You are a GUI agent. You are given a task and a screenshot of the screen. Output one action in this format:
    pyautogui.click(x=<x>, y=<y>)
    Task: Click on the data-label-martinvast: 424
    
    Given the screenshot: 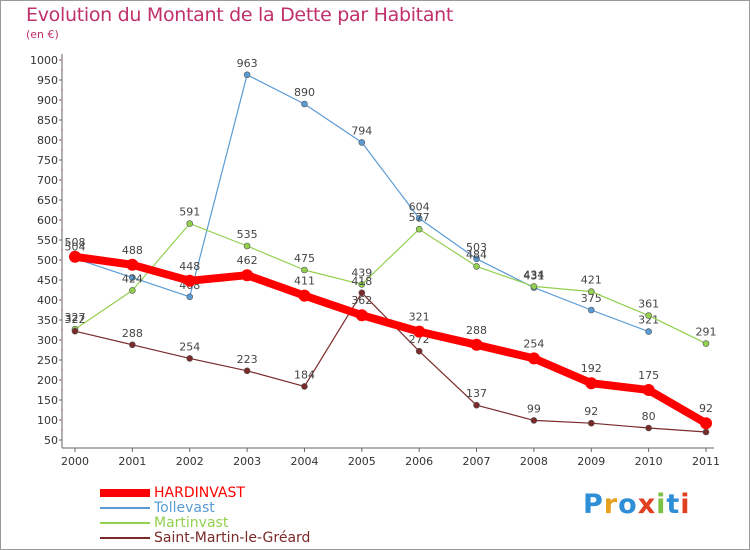 What is the action you would take?
    pyautogui.click(x=132, y=278)
    